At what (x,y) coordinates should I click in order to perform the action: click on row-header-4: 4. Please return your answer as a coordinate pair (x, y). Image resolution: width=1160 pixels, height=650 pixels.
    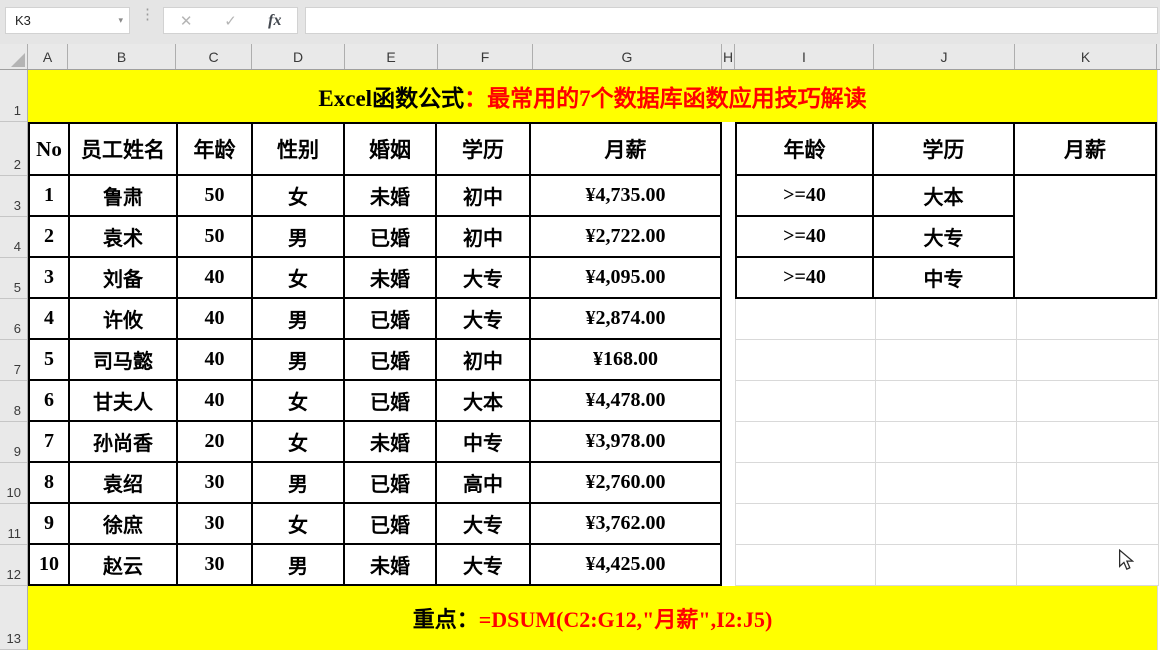
    Looking at the image, I should click on (13, 237).